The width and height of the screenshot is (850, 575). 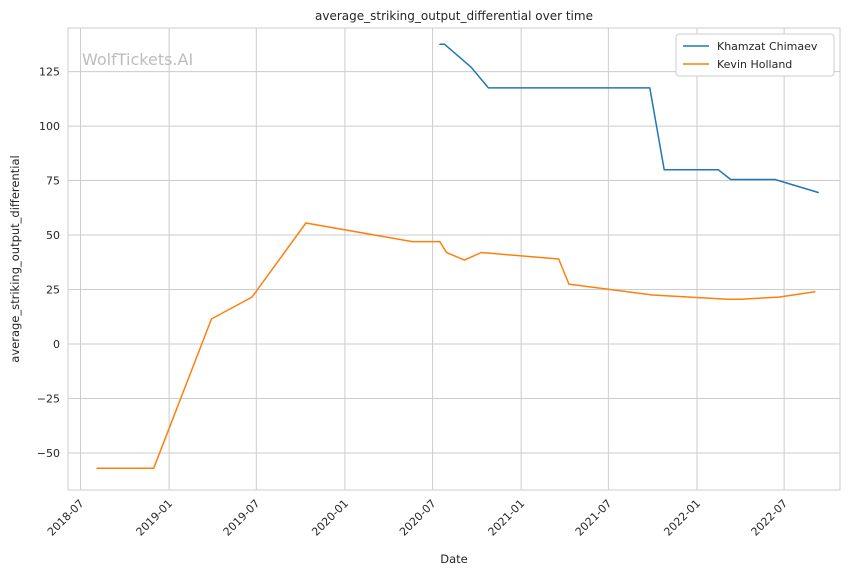 I want to click on x-axis-title: Date, so click(x=454, y=559).